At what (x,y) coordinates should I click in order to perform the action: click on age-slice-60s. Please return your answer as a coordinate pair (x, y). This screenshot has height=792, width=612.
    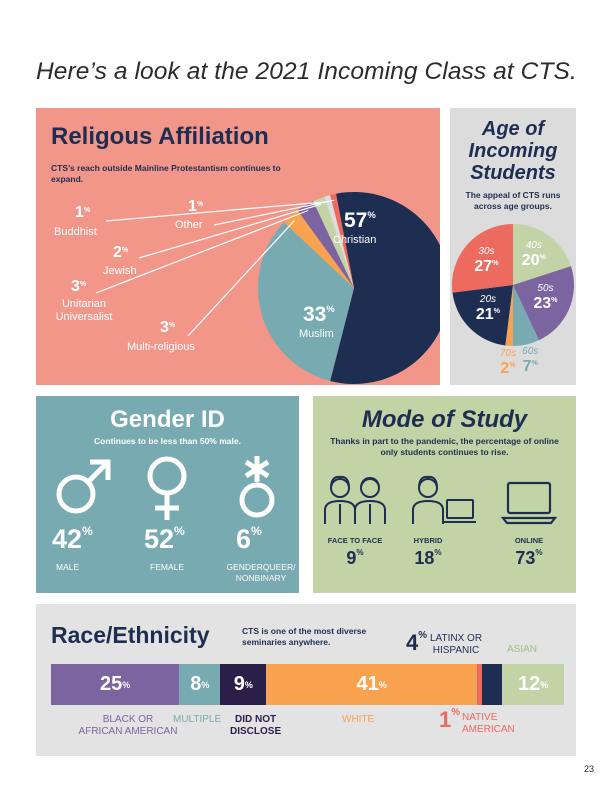
    Looking at the image, I should click on (526, 315).